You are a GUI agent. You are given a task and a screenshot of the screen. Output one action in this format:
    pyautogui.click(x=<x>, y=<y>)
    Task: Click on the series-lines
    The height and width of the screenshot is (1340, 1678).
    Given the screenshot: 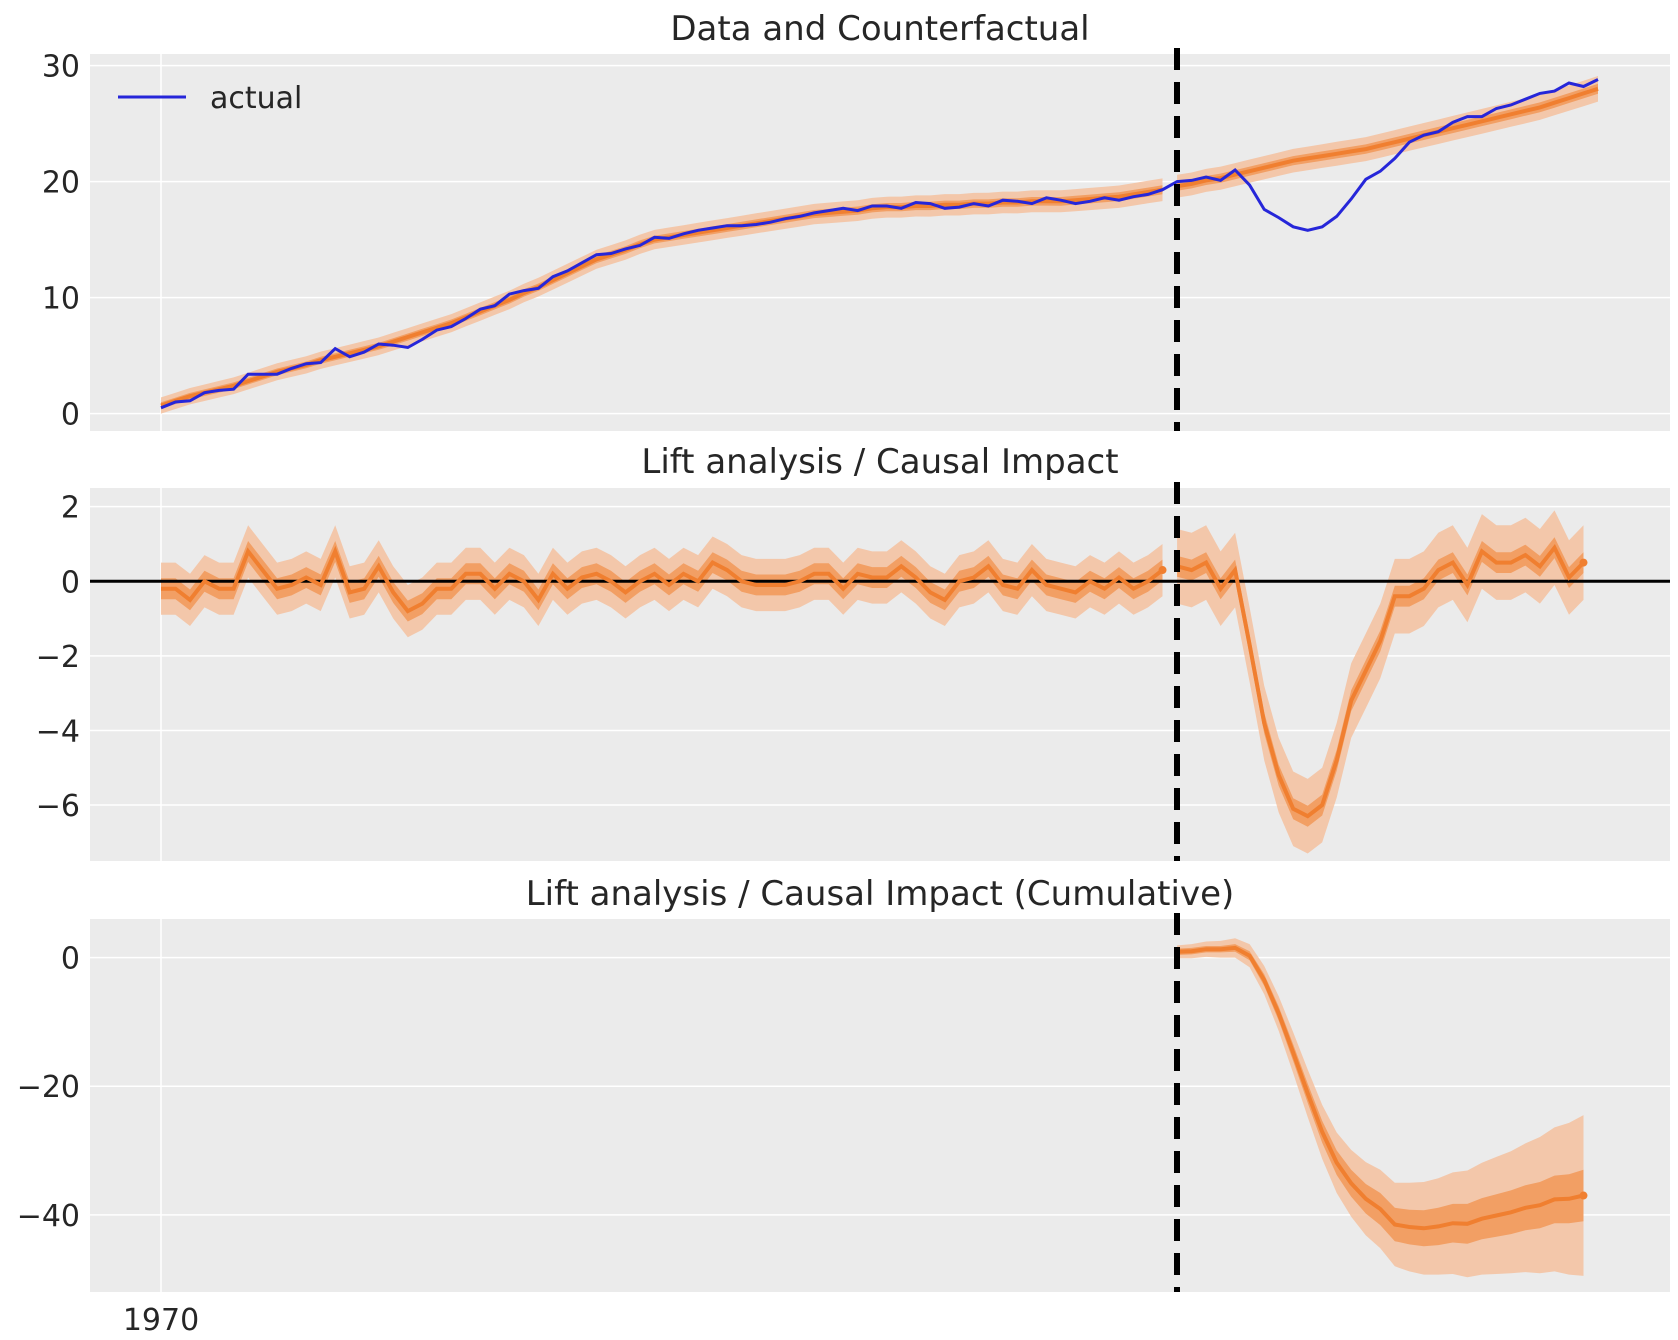 What is the action you would take?
    pyautogui.click(x=1382, y=1088)
    